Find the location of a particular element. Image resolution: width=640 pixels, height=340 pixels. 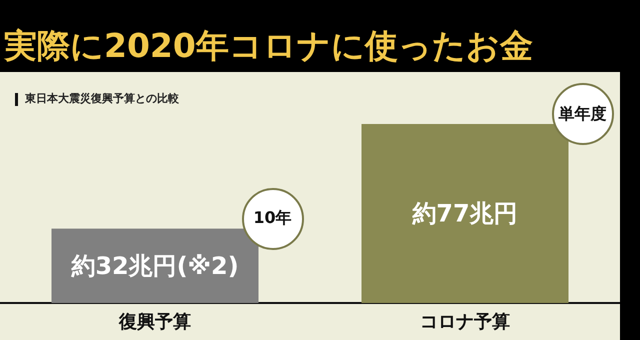

chart-subtitle: 東日本大震災復興予算との比較 is located at coordinates (102, 98).